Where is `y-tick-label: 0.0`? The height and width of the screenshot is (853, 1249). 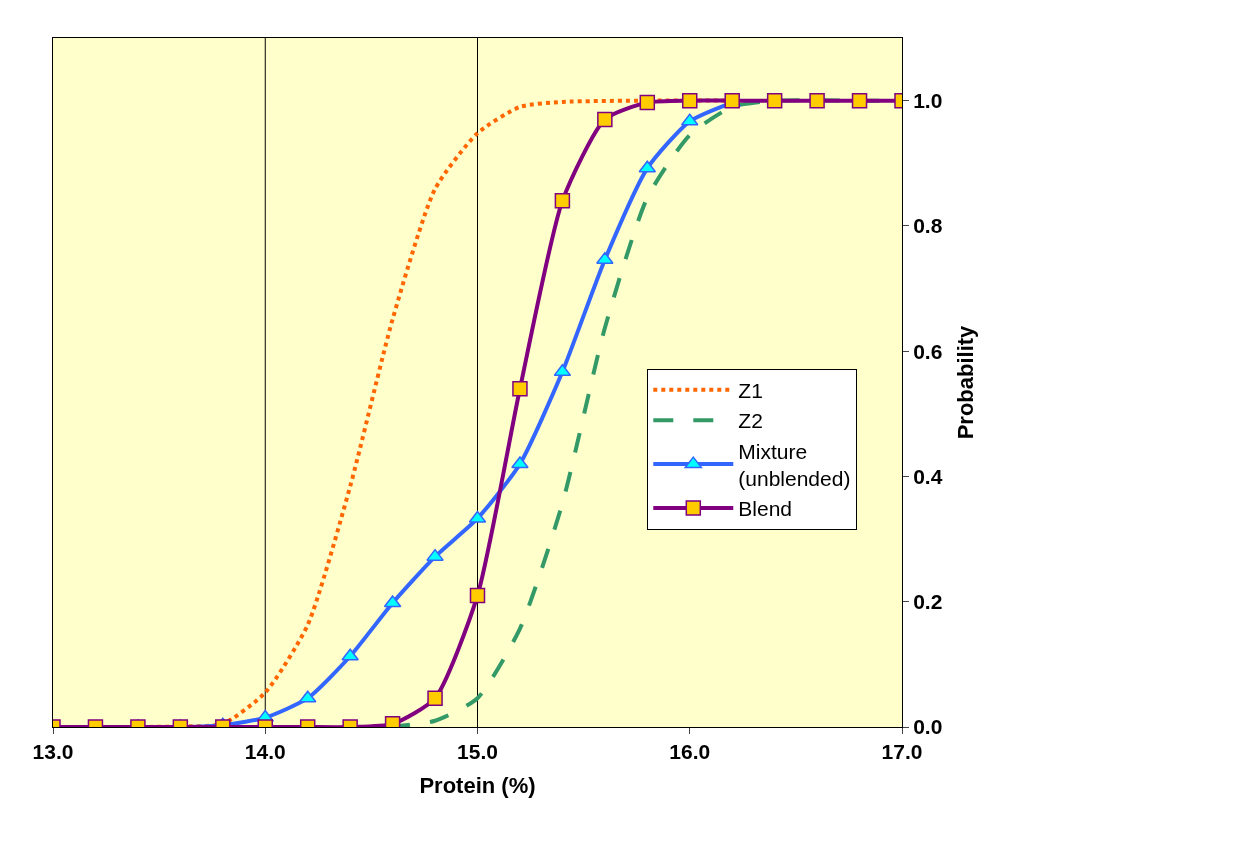
y-tick-label: 0.0 is located at coordinates (928, 727).